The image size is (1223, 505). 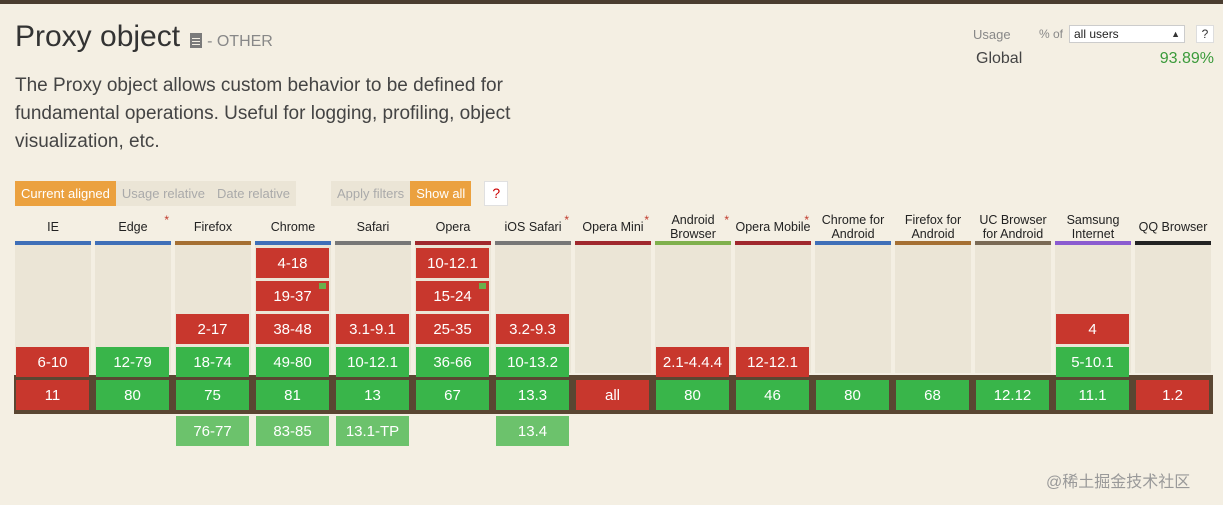 I want to click on version-cell: 5-10.1, so click(x=1092, y=362).